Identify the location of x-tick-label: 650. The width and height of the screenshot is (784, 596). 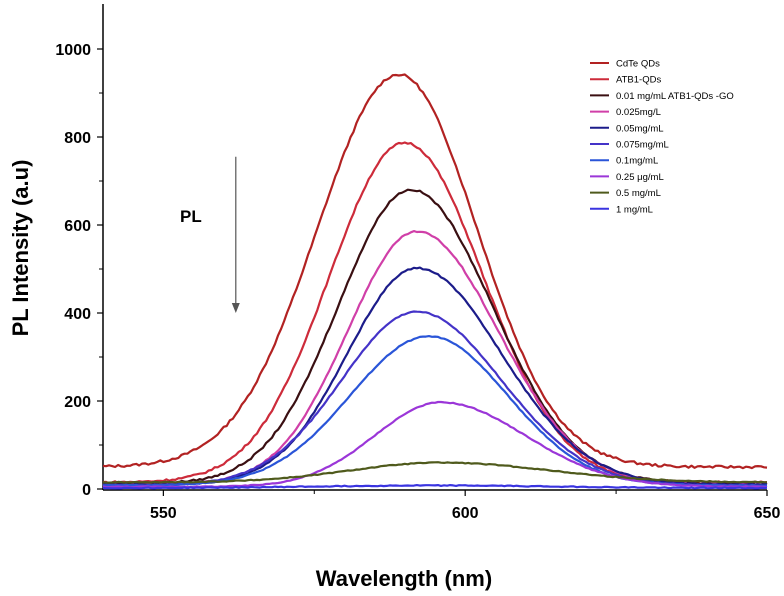
(767, 513).